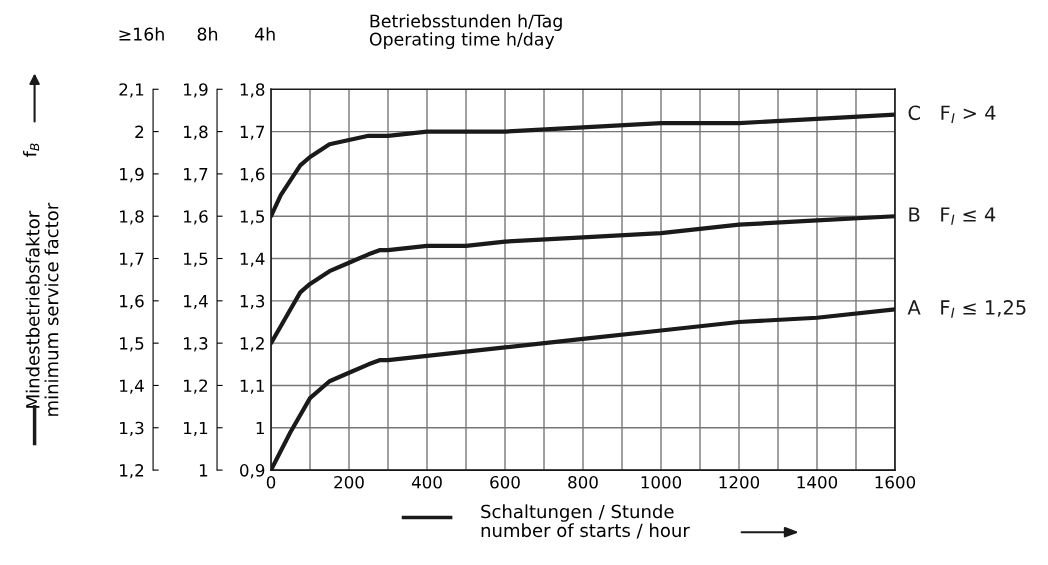 The width and height of the screenshot is (1048, 565). Describe the element at coordinates (583, 482) in the screenshot. I see `x-tick-label: 800` at that location.